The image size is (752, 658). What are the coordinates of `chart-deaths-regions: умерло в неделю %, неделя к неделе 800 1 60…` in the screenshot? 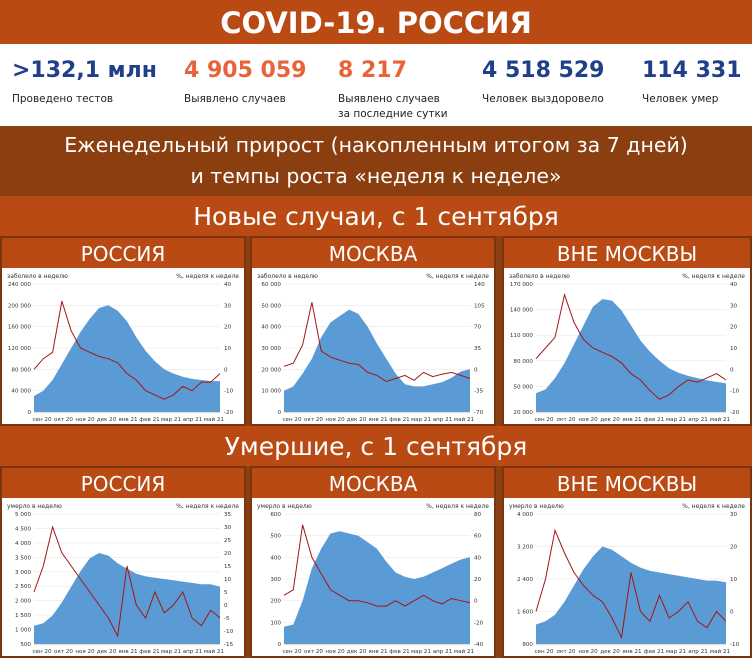 It's located at (627, 579).